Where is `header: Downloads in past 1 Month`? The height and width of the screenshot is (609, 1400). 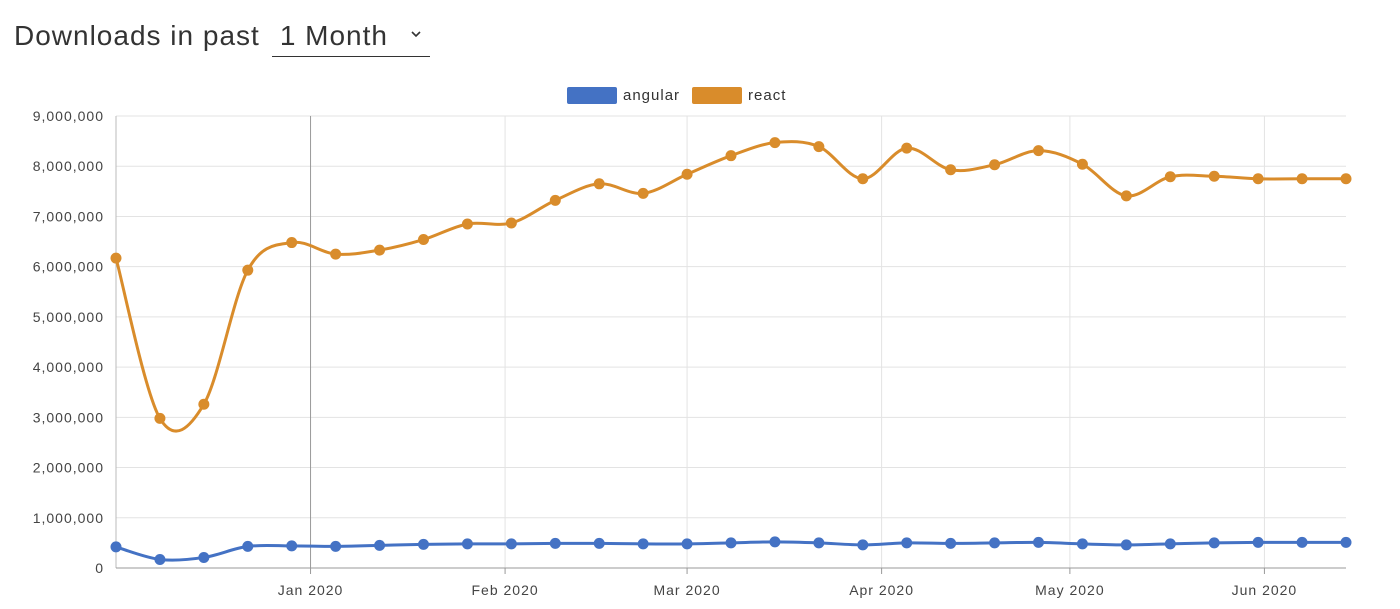
header: Downloads in past 1 Month is located at coordinates (222, 36).